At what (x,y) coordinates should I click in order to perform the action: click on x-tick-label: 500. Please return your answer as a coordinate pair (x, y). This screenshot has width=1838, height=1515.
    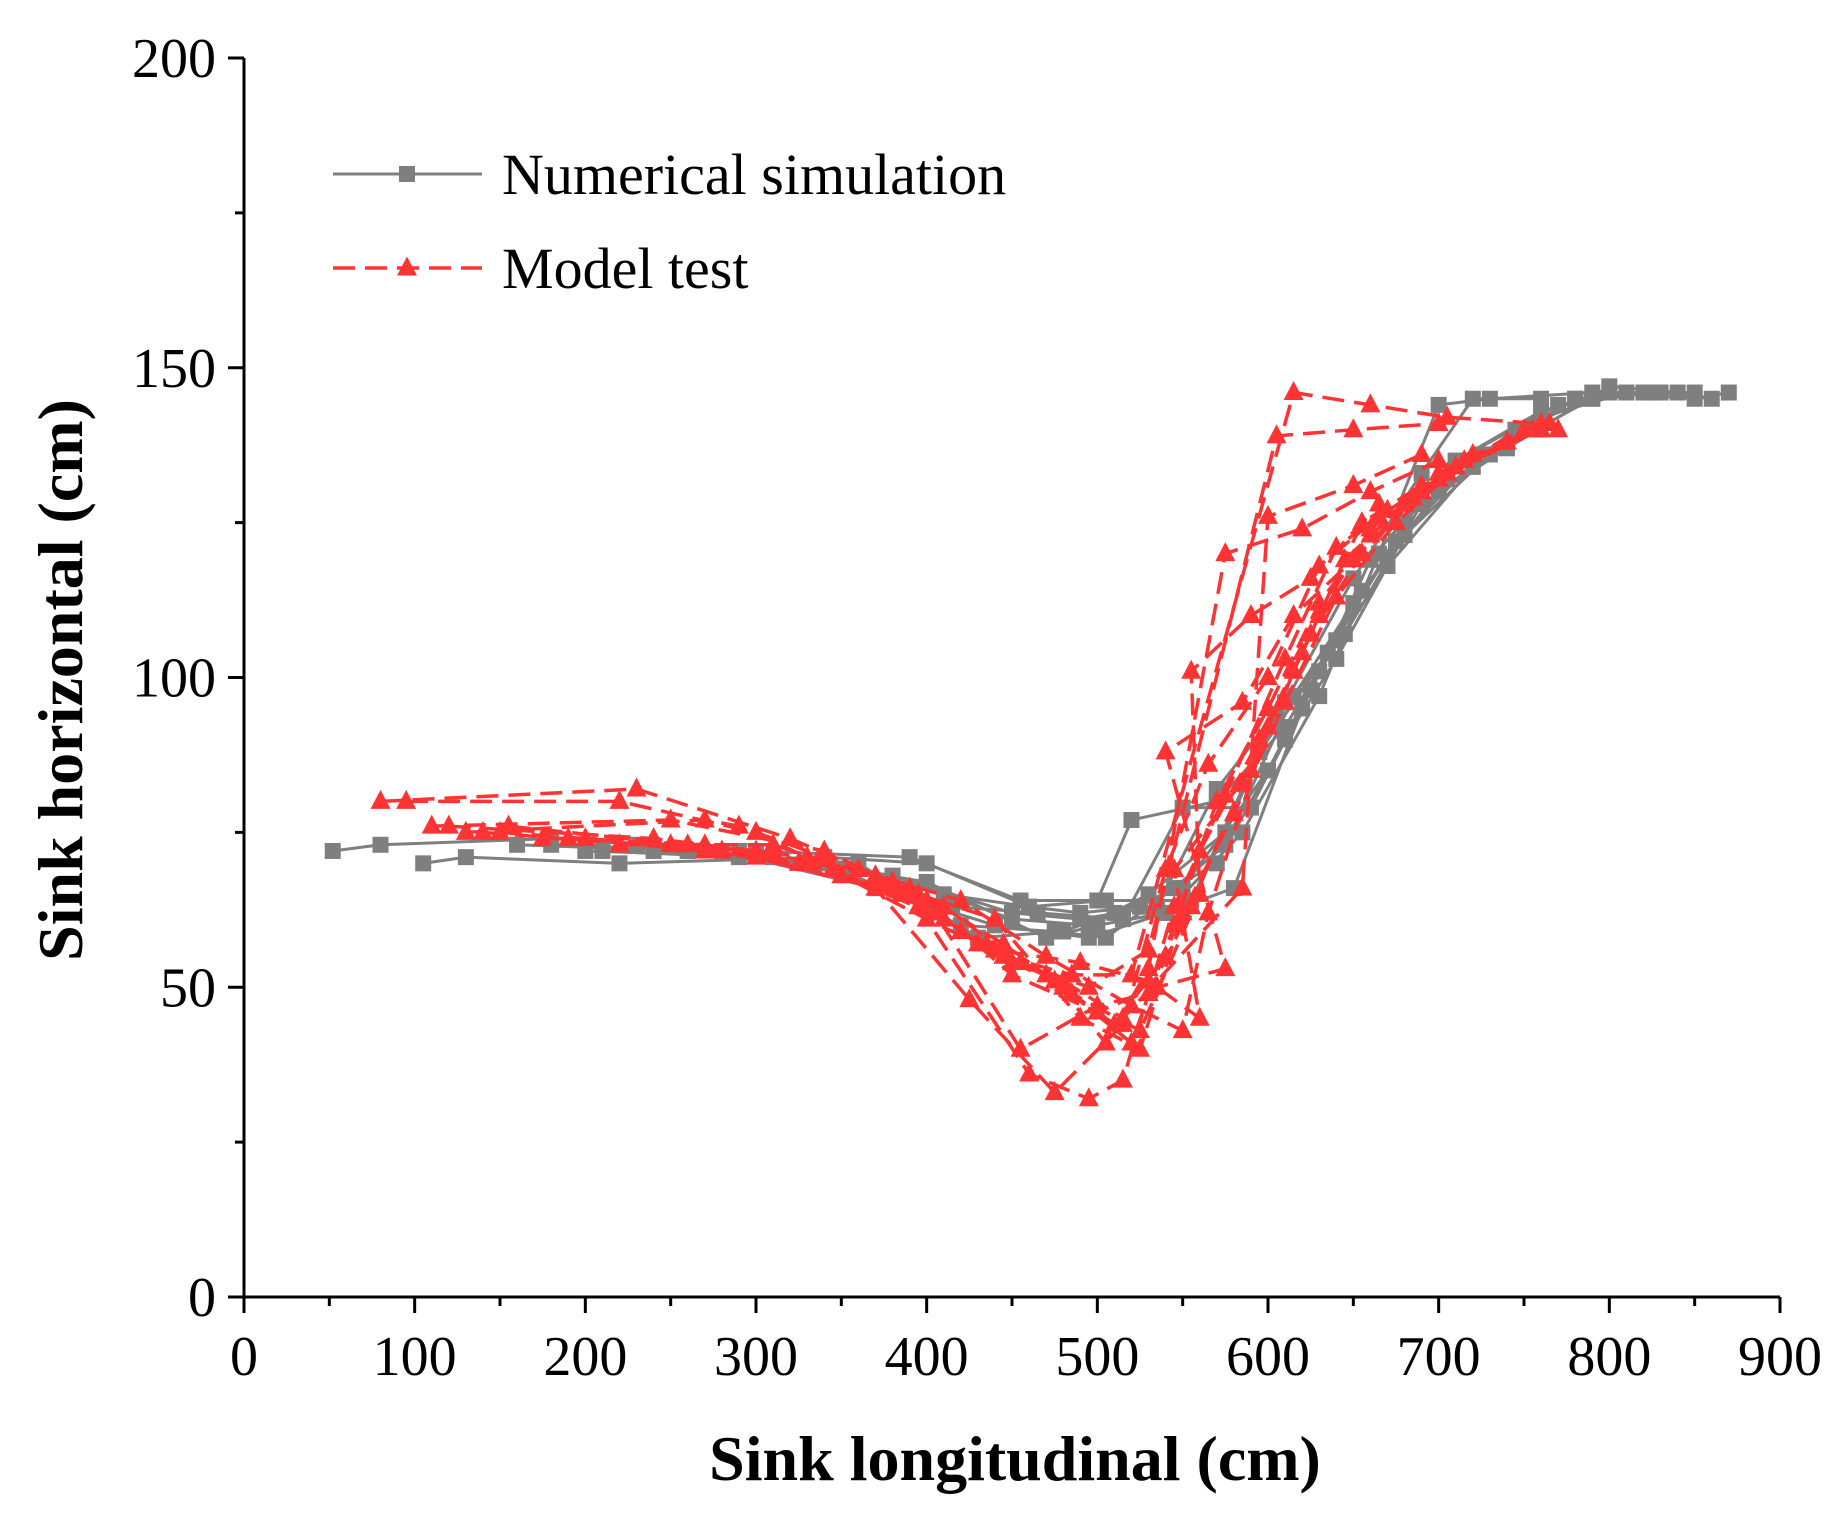
    Looking at the image, I should click on (1097, 1357).